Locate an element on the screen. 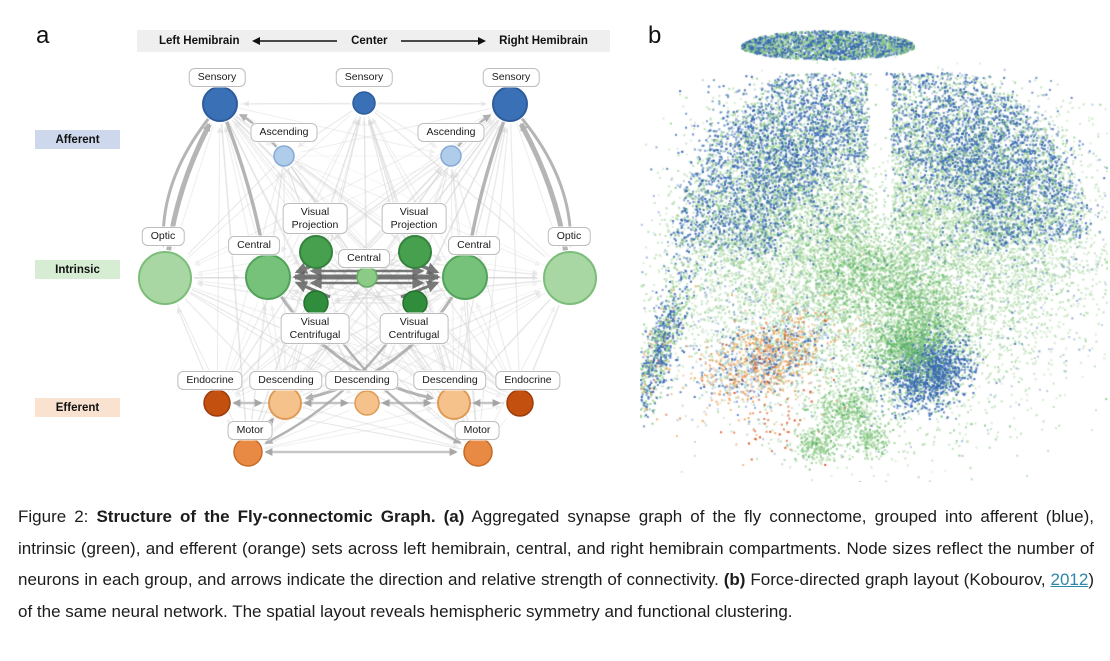  node-central_left is located at coordinates (268, 277).